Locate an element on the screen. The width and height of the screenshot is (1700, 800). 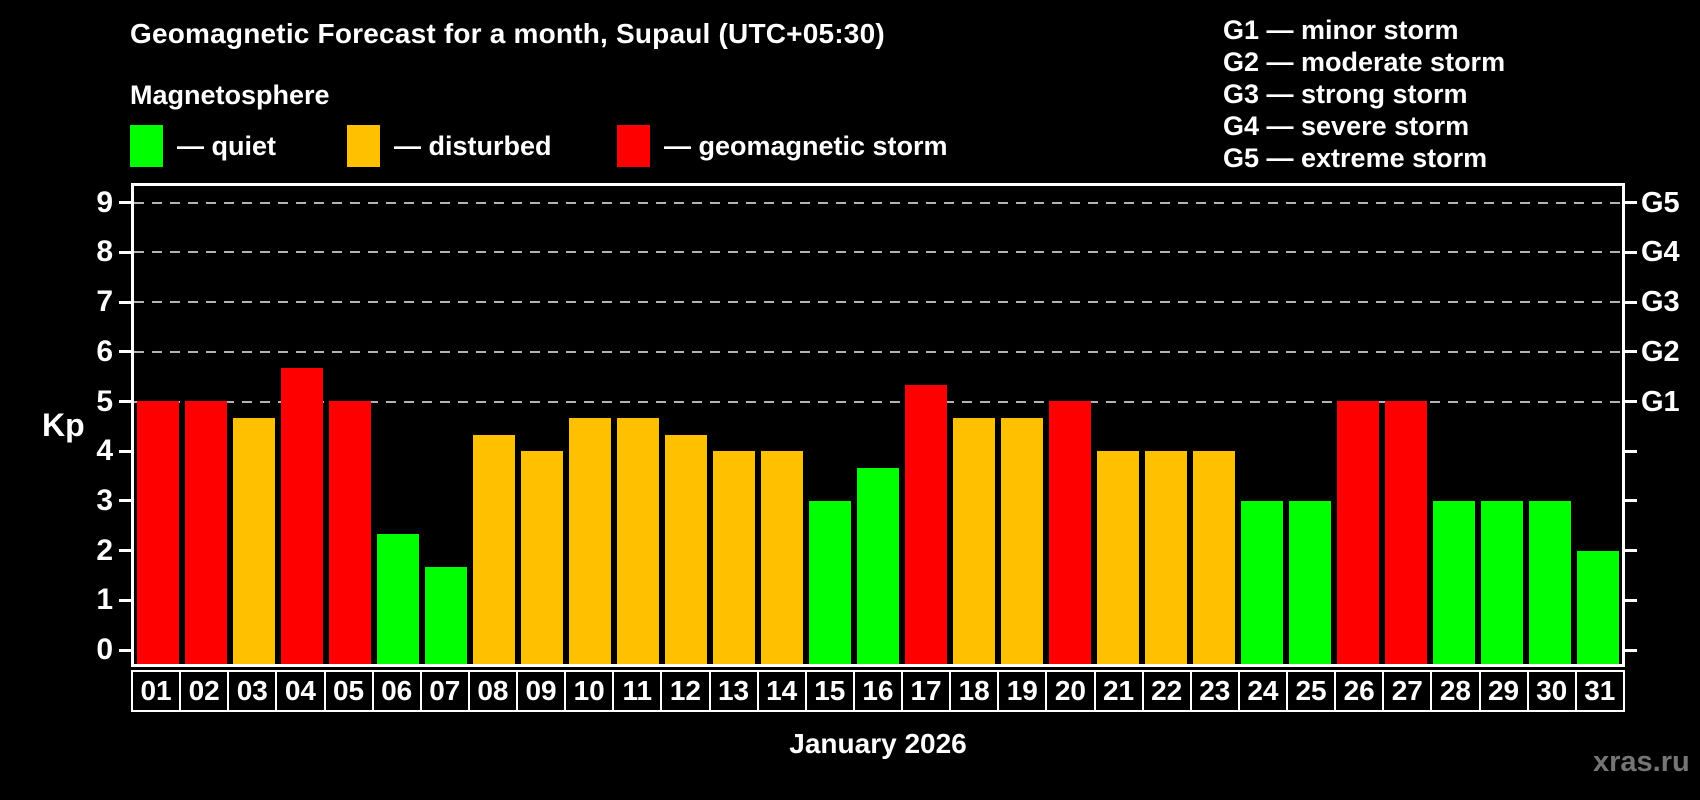
watermark: xras.ru is located at coordinates (1641, 762).